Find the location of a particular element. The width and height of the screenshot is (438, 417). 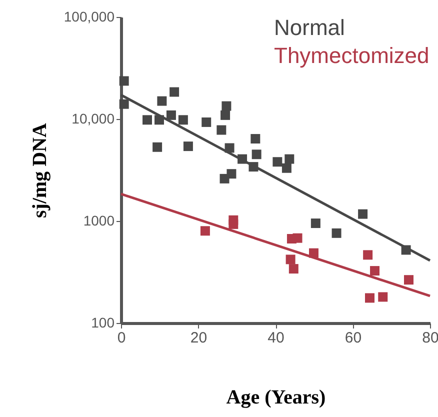

y-tick-label: 10,000 is located at coordinates (93, 118).